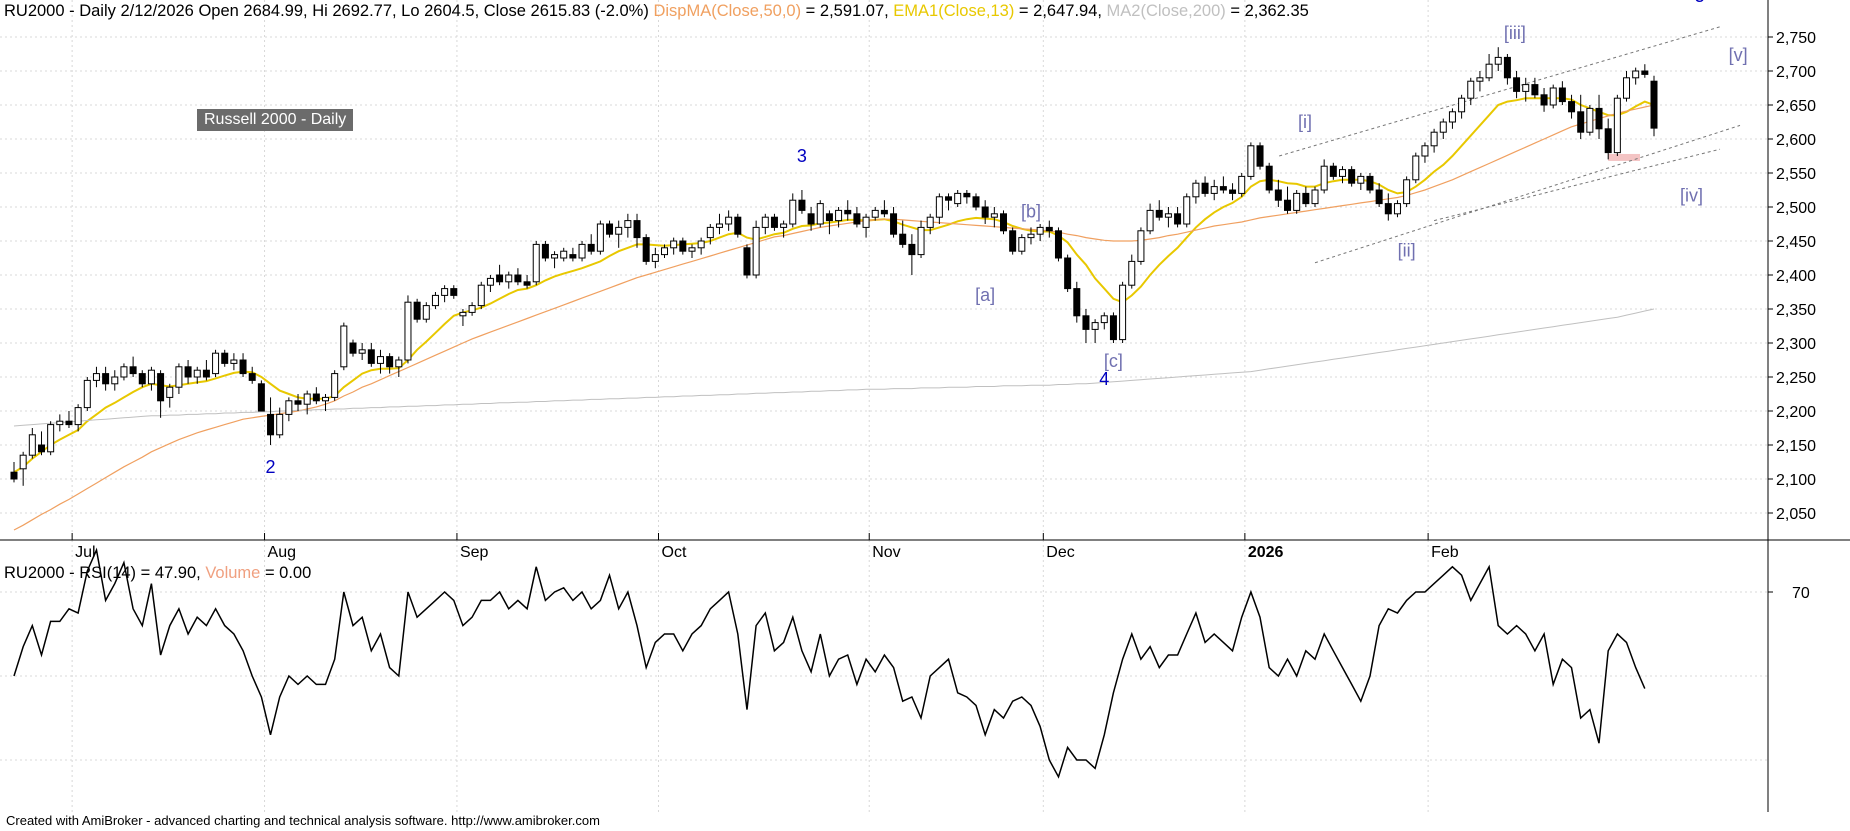 The image size is (1850, 831). What do you see at coordinates (1060, 552) in the screenshot?
I see `x-tick-label: Dec` at bounding box center [1060, 552].